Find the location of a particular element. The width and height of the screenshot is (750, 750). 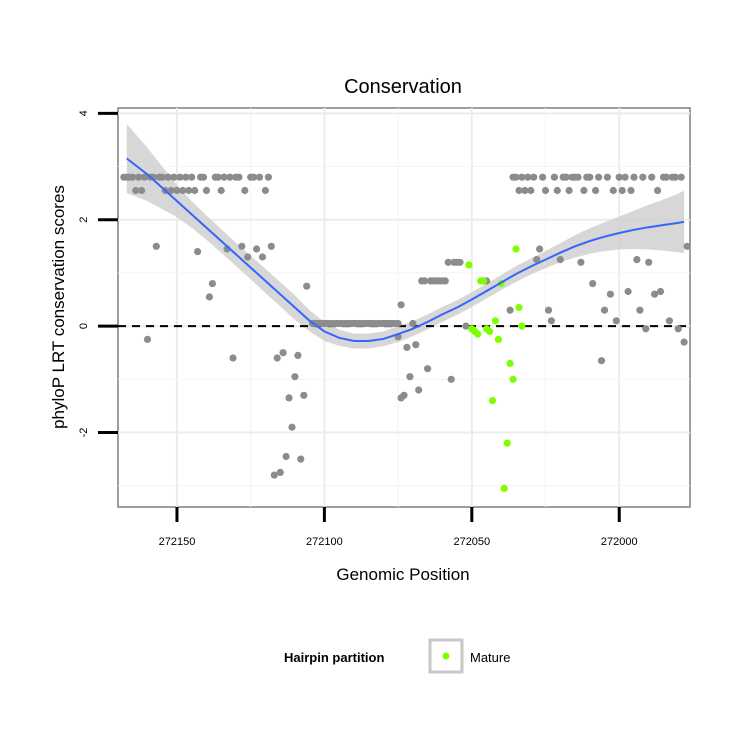

y-tick-label: 4 is located at coordinates (84, 113).